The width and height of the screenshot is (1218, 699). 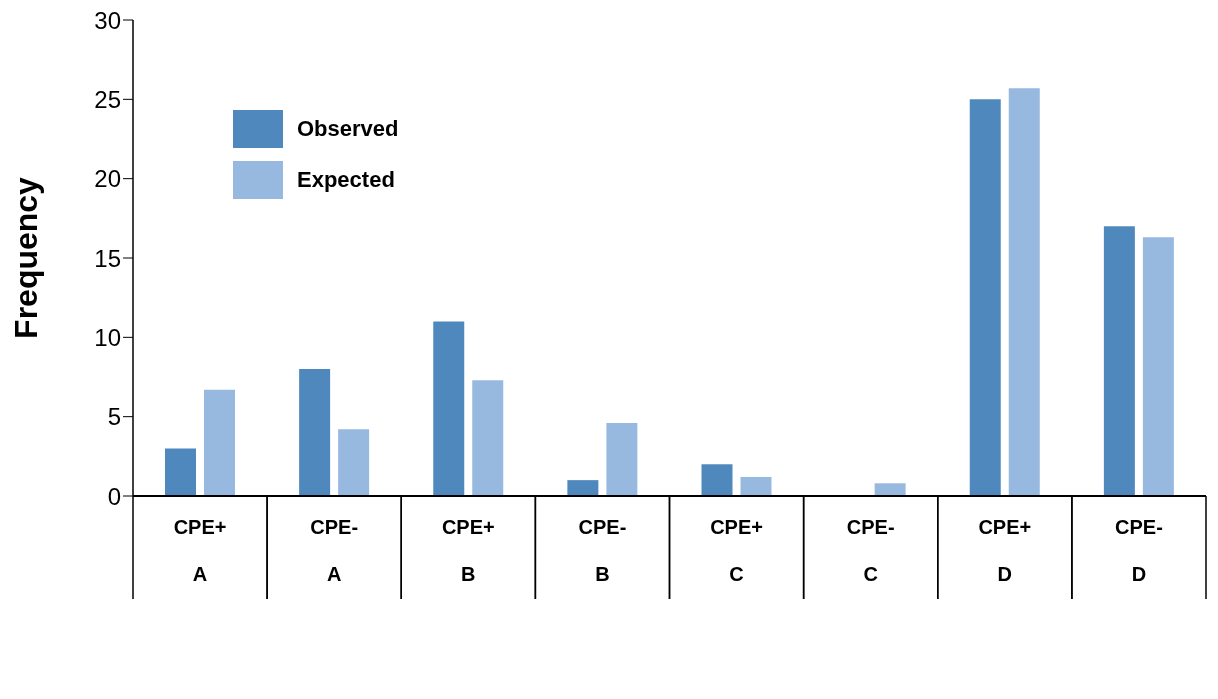 What do you see at coordinates (114, 496) in the screenshot?
I see `y-tick-label: 0` at bounding box center [114, 496].